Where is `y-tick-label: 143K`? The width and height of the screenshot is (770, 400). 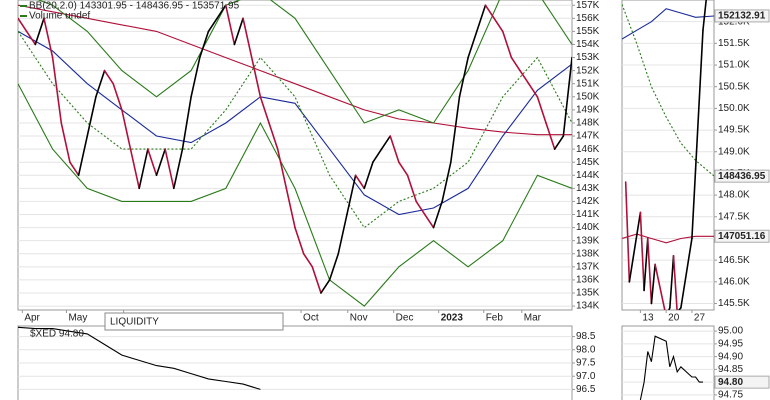 y-tick-label: 143K is located at coordinates (588, 188).